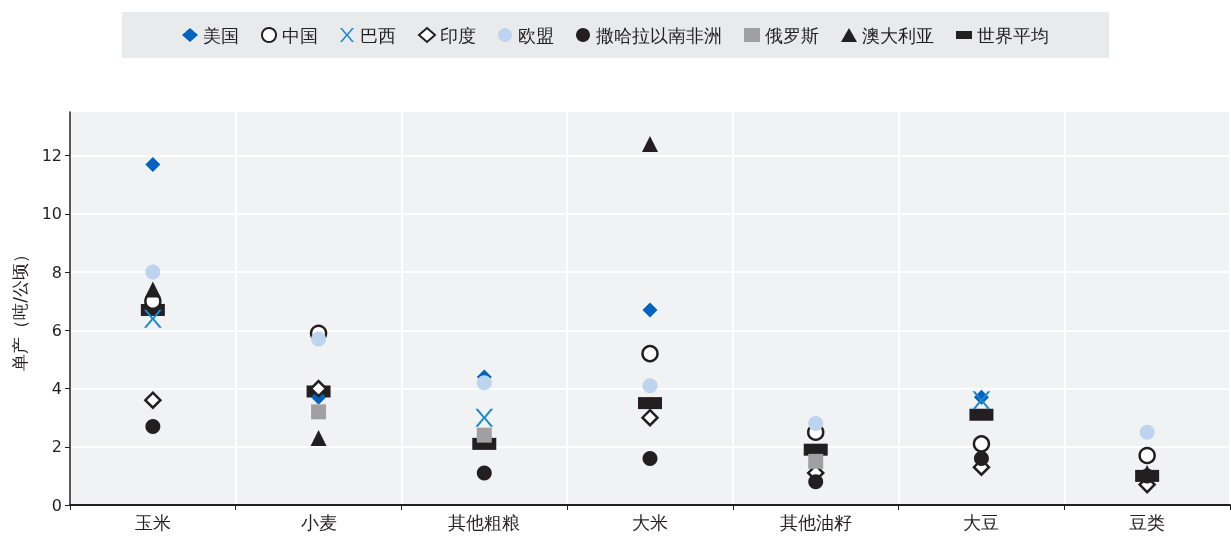 The height and width of the screenshot is (539, 1231). I want to click on legend-label: 美国, so click(221, 35).